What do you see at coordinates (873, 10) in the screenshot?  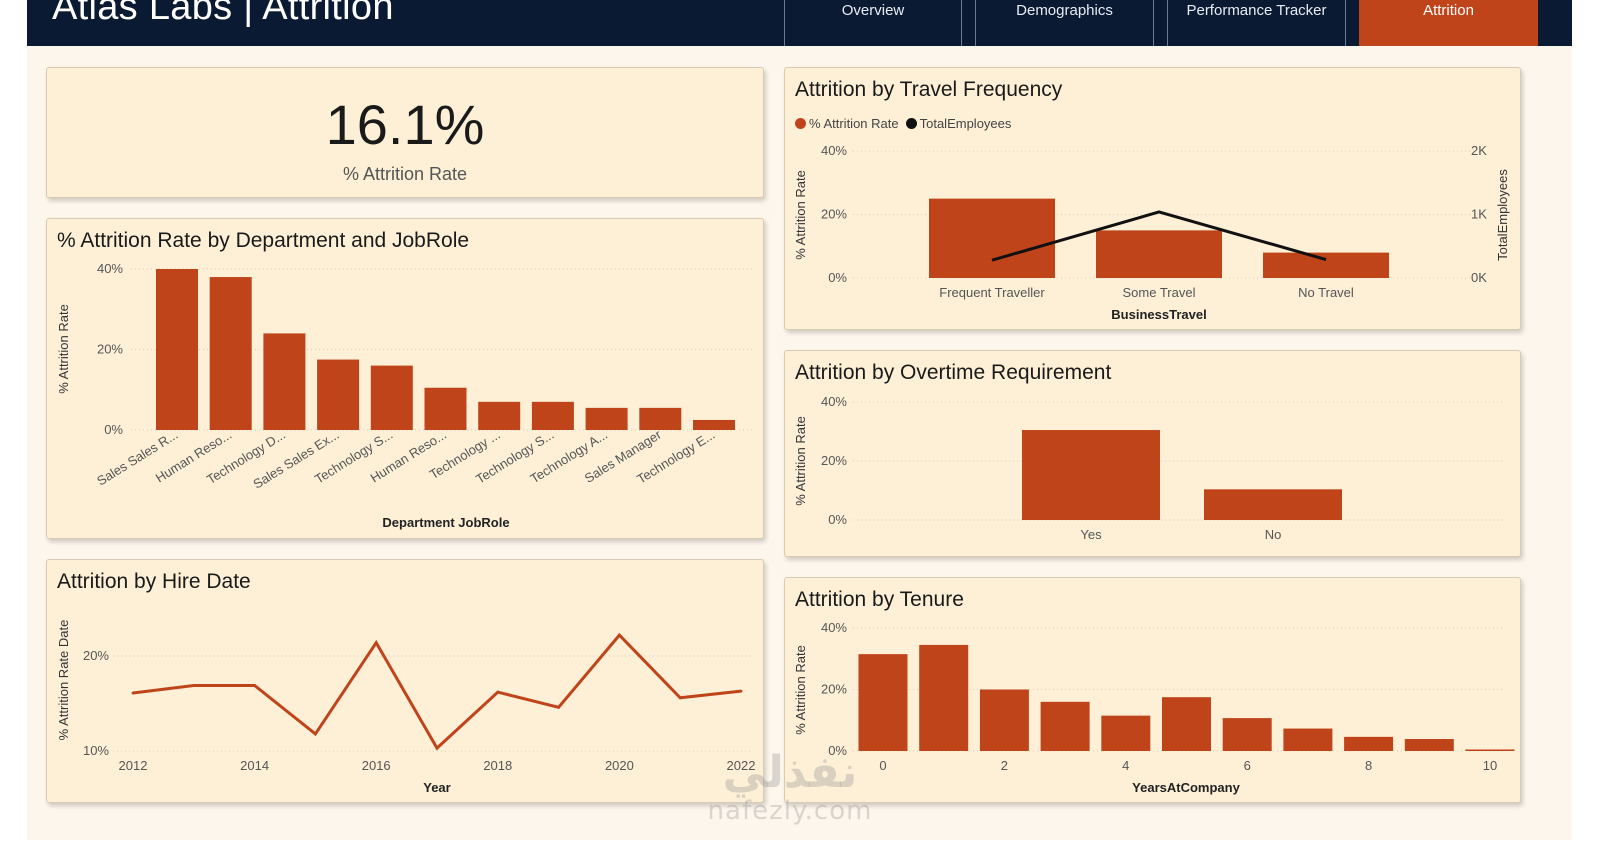 I see `tab-label: Overview` at bounding box center [873, 10].